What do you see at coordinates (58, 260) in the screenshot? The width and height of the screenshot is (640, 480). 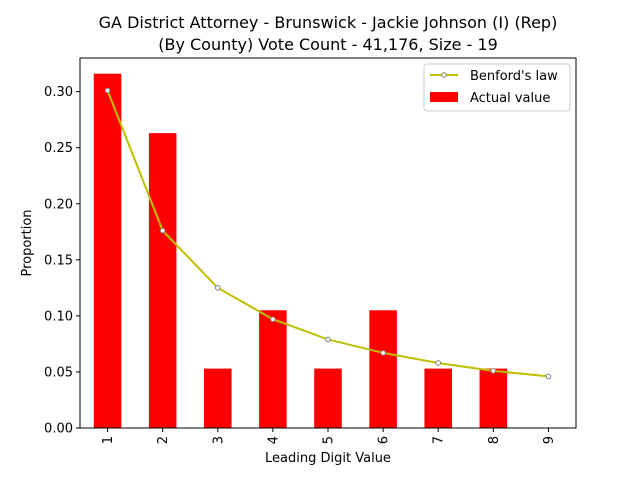 I see `y-tick-label: 0.15` at bounding box center [58, 260].